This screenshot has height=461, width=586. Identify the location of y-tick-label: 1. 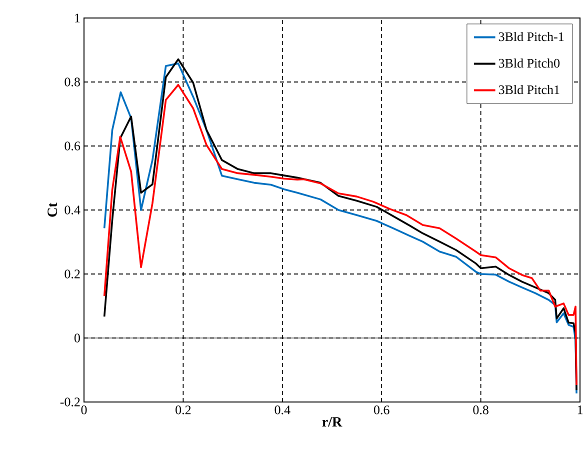
(77, 18).